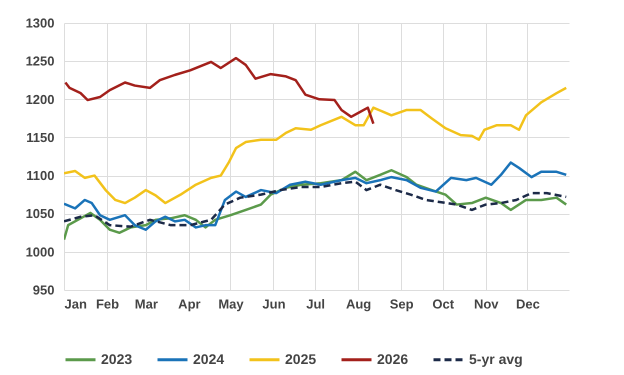 This screenshot has height=375, width=624. What do you see at coordinates (443, 304) in the screenshot?
I see `x-tick-label: Oct` at bounding box center [443, 304].